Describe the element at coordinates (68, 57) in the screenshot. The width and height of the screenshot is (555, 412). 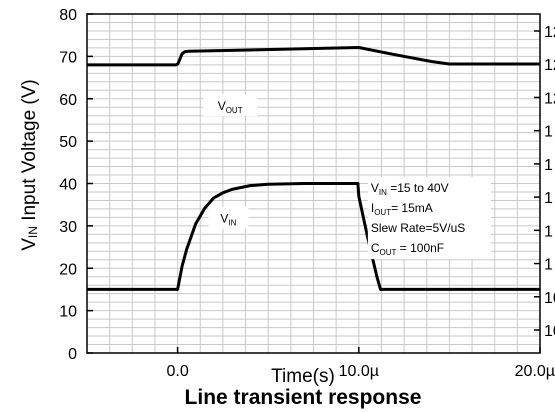
I see `y-tick-label: 70` at that location.